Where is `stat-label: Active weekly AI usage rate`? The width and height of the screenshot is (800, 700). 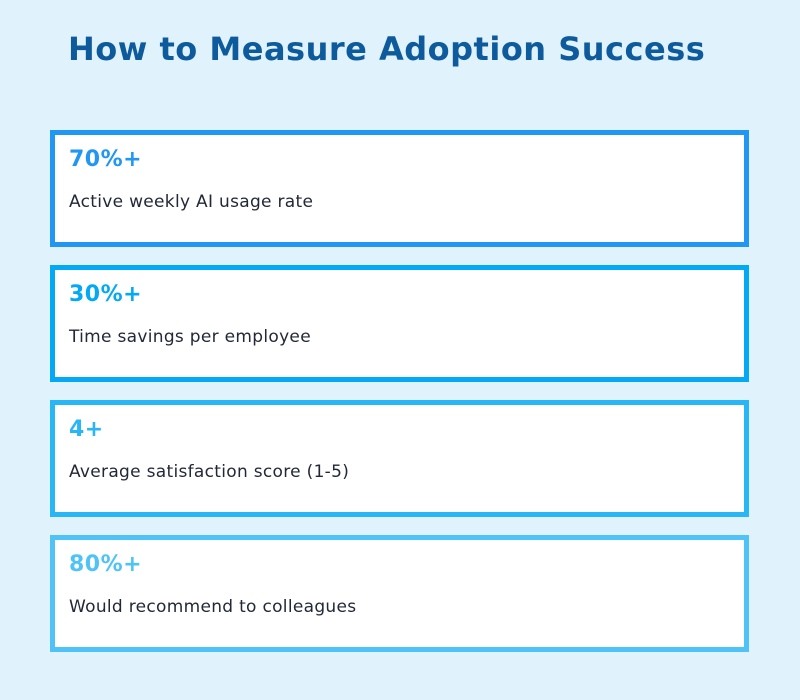
stat-label: Active weekly AI usage rate is located at coordinates (191, 201).